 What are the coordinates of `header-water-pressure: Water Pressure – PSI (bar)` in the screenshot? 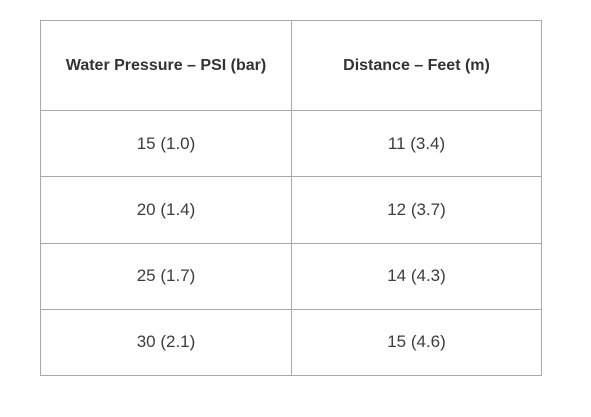 It's located at (166, 65).